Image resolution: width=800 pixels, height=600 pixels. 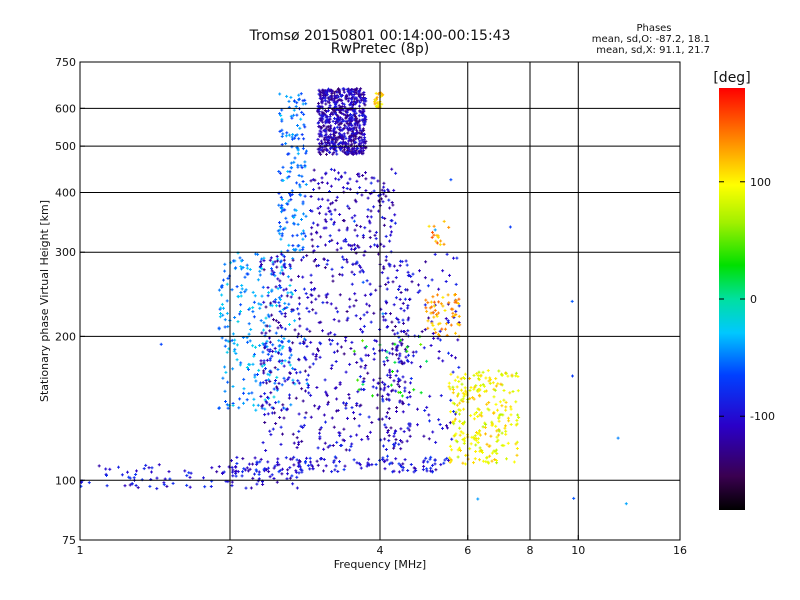 What do you see at coordinates (380, 36) in the screenshot?
I see `chart-title: Tromsø 20150801 00:14:00-00:15:43` at bounding box center [380, 36].